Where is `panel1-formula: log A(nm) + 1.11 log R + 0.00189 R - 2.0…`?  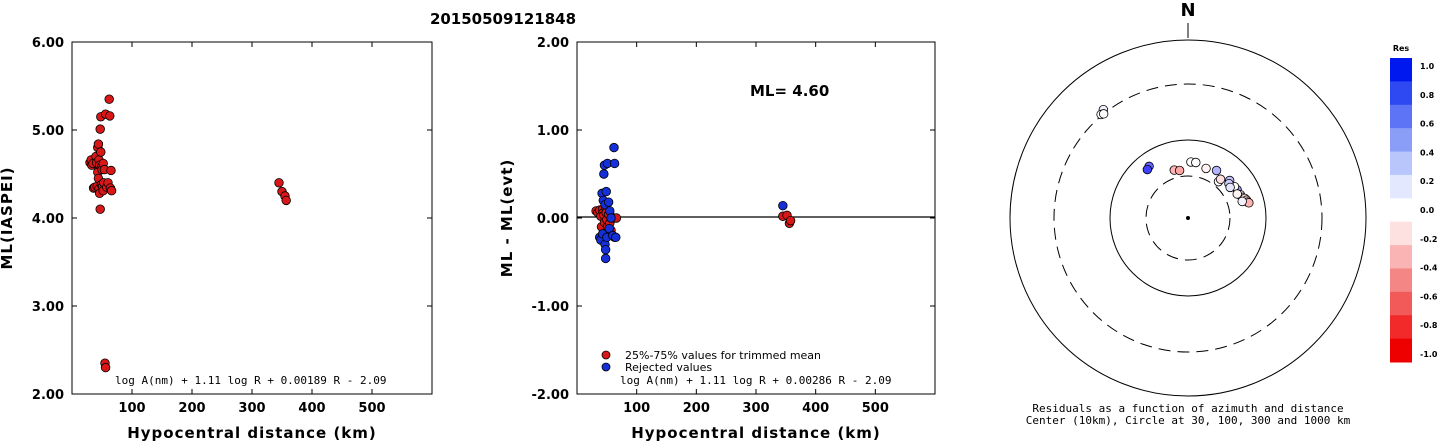 panel1-formula: log A(nm) + 1.11 log R + 0.00189 R - 2.0… is located at coordinates (251, 380).